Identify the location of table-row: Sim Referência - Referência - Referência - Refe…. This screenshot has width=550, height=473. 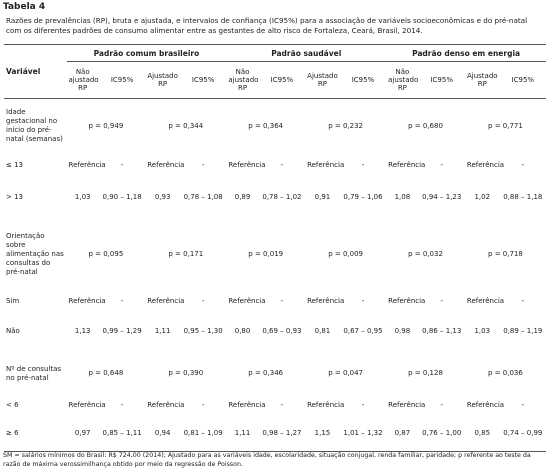
(275, 302).